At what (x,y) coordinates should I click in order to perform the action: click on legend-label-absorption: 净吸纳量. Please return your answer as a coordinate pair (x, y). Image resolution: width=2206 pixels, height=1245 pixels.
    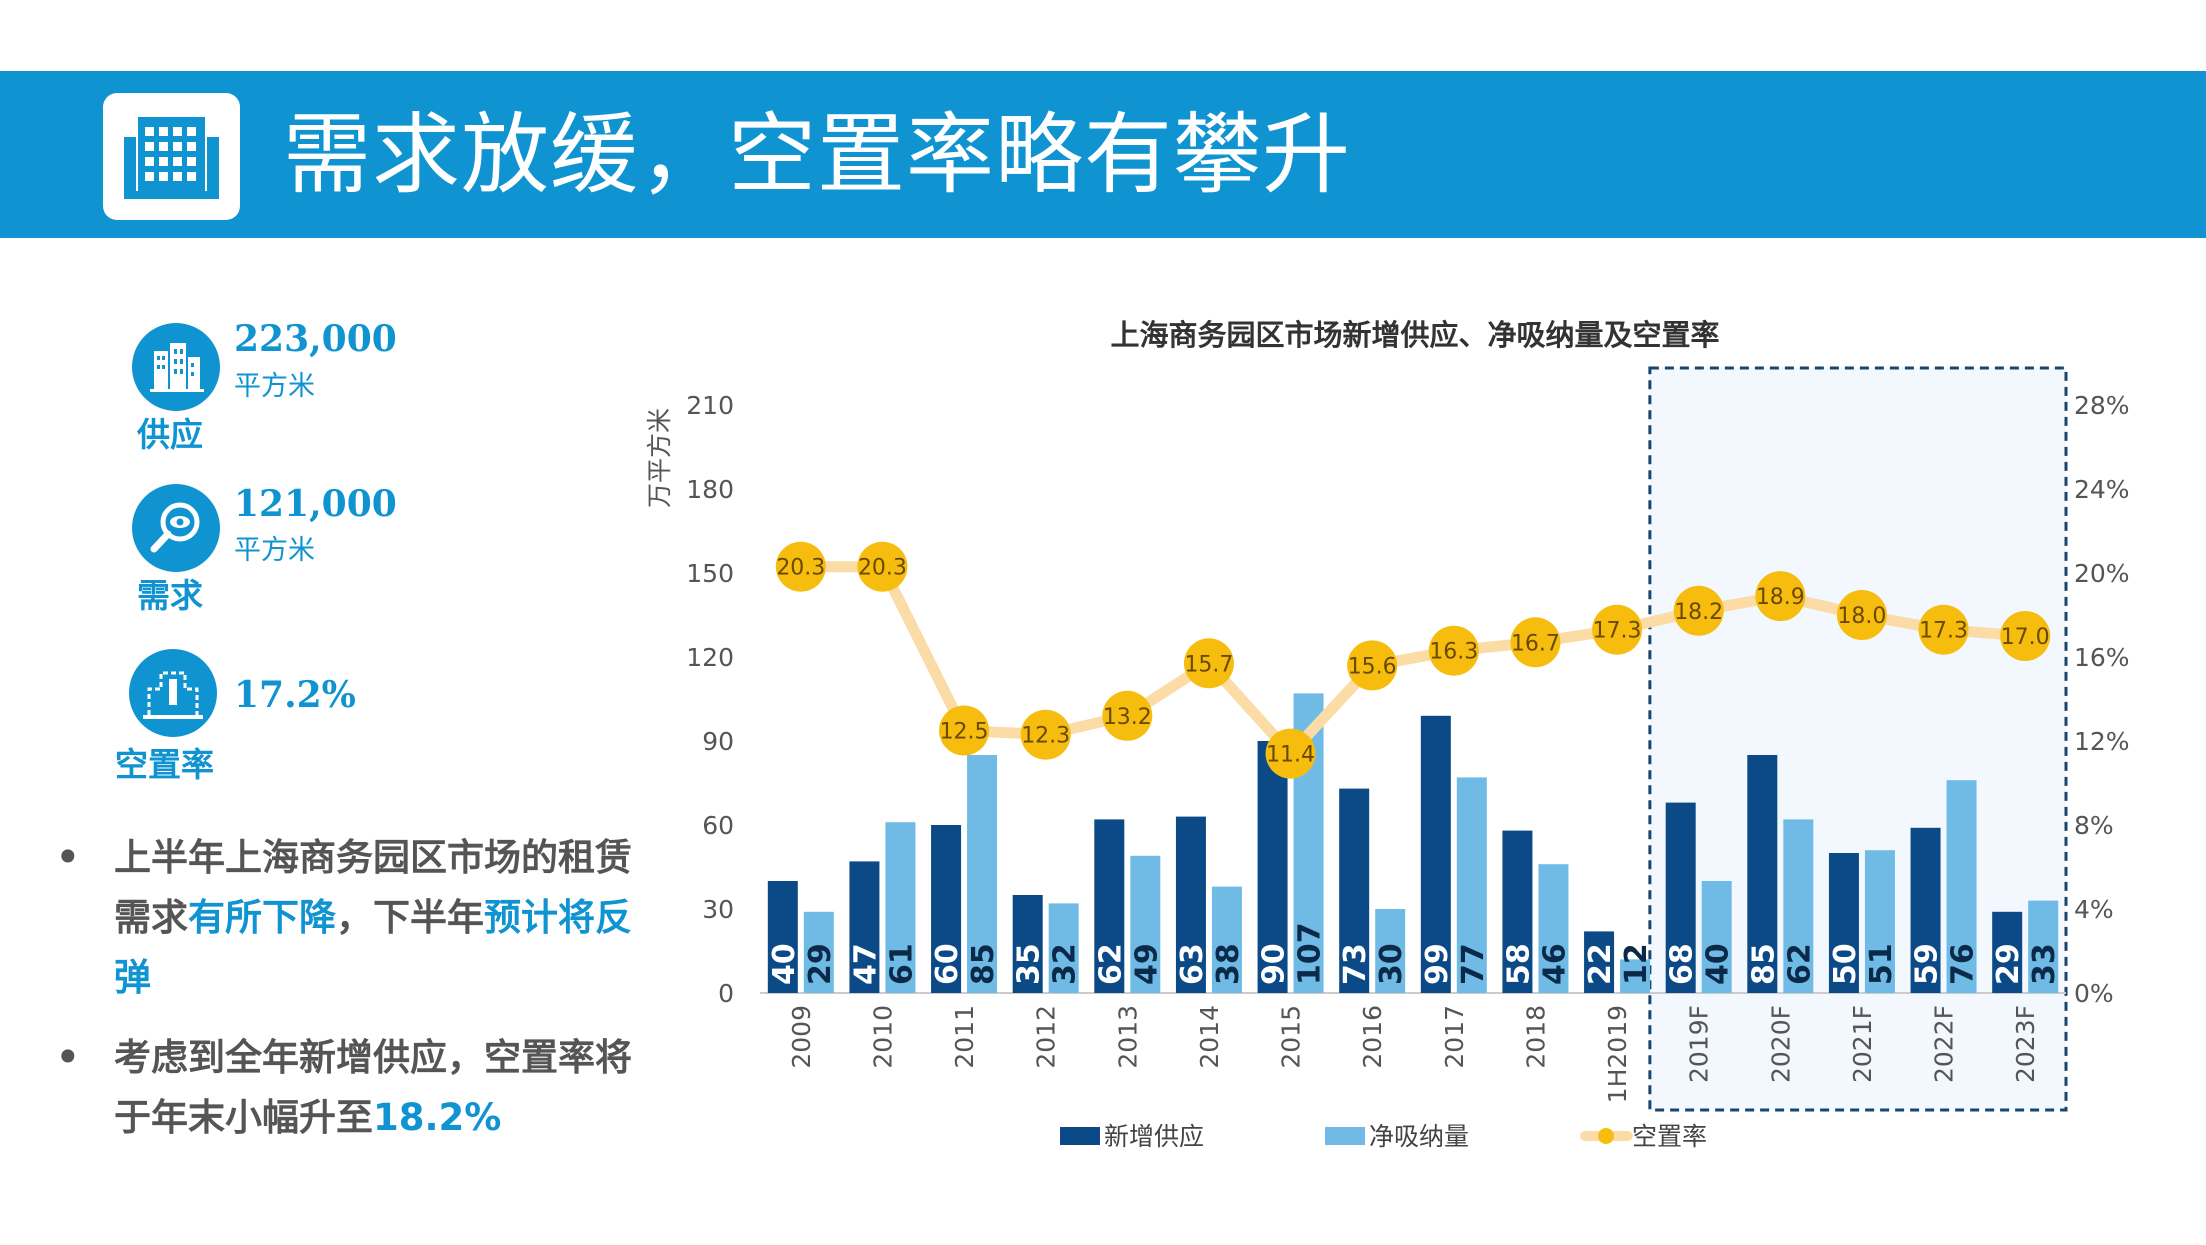
    Looking at the image, I should click on (1419, 1136).